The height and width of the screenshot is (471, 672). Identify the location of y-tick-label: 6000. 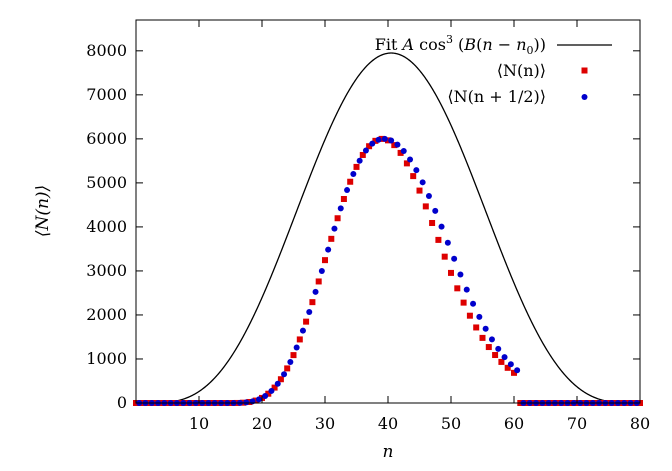
(106, 138).